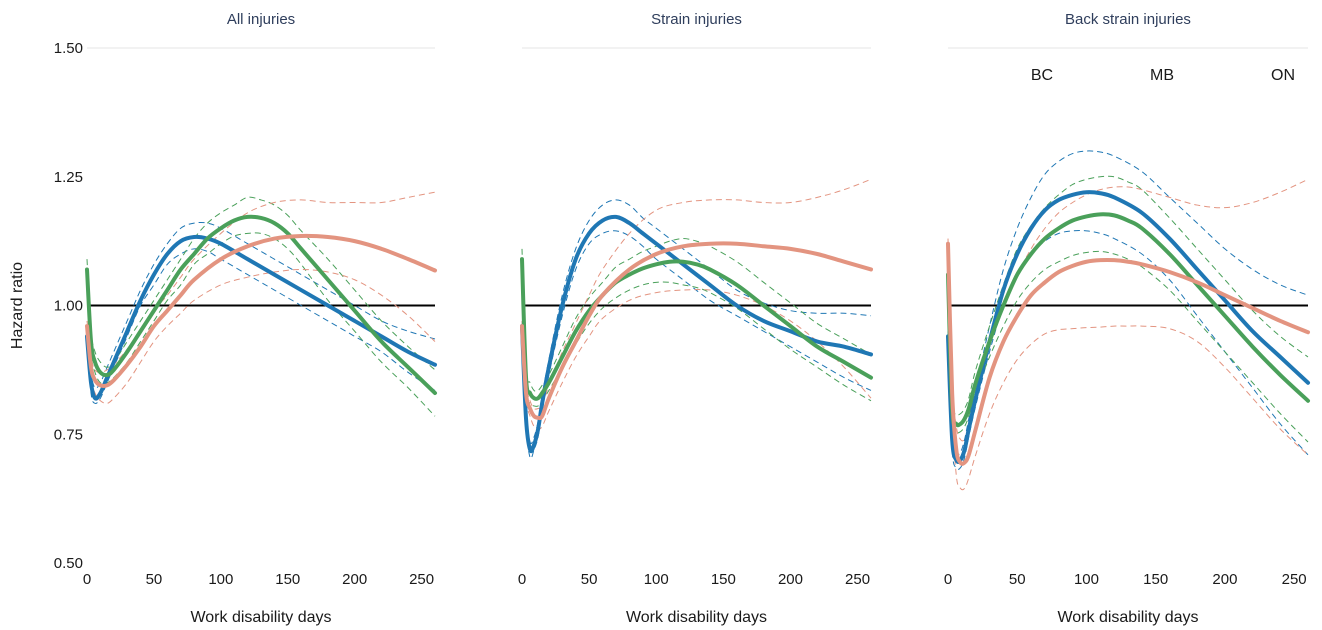 This screenshot has width=1322, height=630. What do you see at coordinates (68, 434) in the screenshot?
I see `y-tick-label: 0.75` at bounding box center [68, 434].